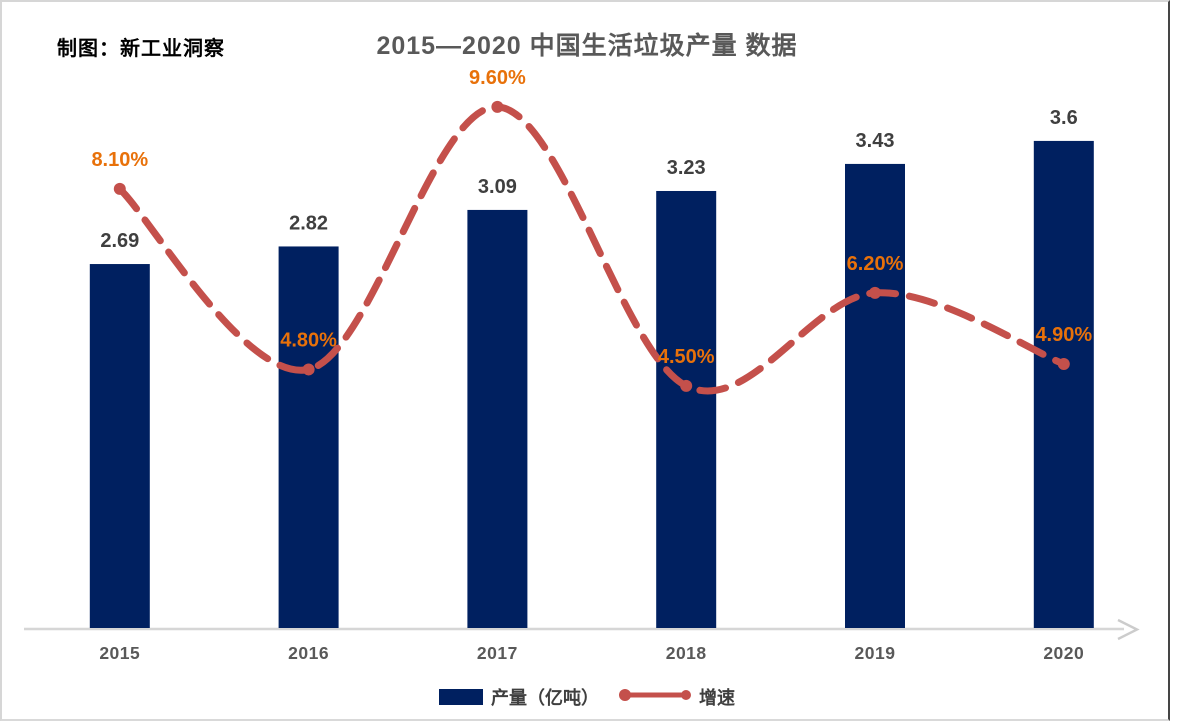  What do you see at coordinates (119, 241) in the screenshot?
I see `bar-value-label: 2.69` at bounding box center [119, 241].